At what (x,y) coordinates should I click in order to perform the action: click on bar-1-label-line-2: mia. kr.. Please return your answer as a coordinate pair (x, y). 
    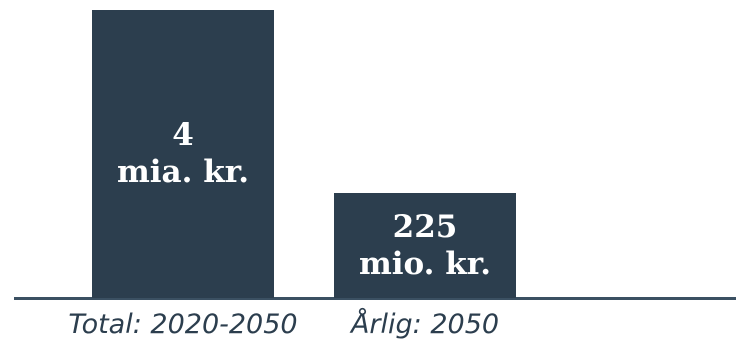
    Looking at the image, I should click on (183, 172).